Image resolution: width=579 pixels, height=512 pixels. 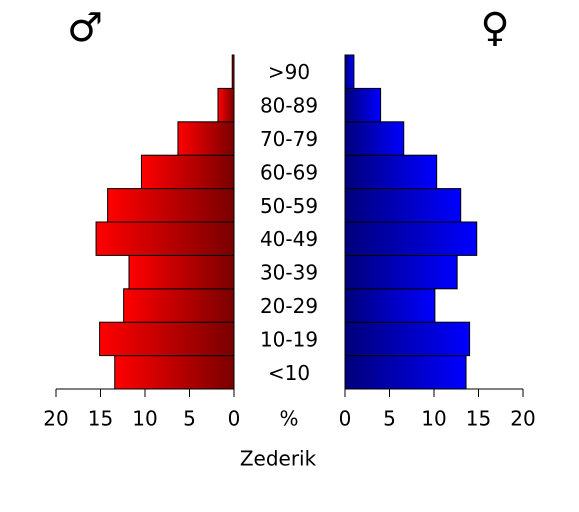 I want to click on category-label: 80-89, so click(x=289, y=106).